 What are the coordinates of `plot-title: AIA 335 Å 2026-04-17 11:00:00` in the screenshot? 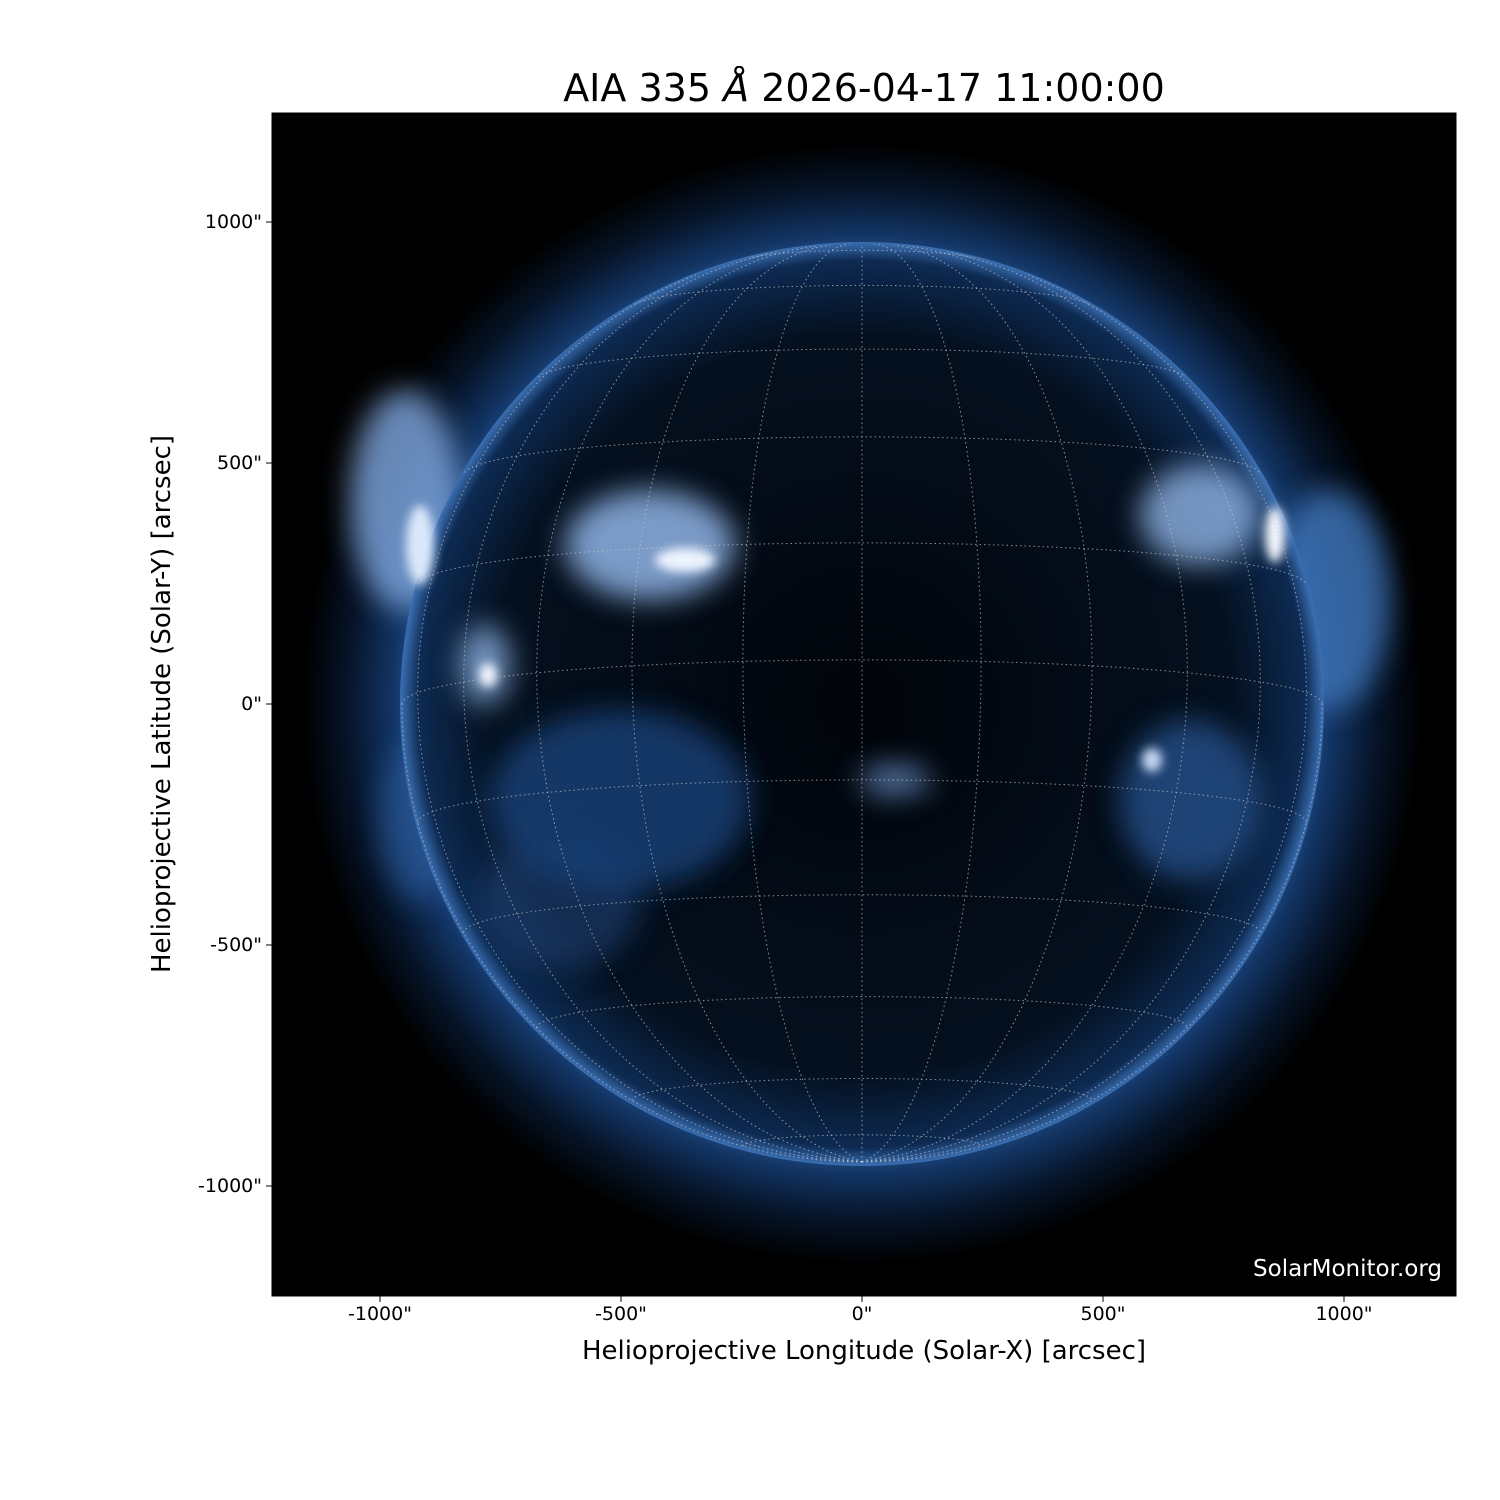 It's located at (864, 88).